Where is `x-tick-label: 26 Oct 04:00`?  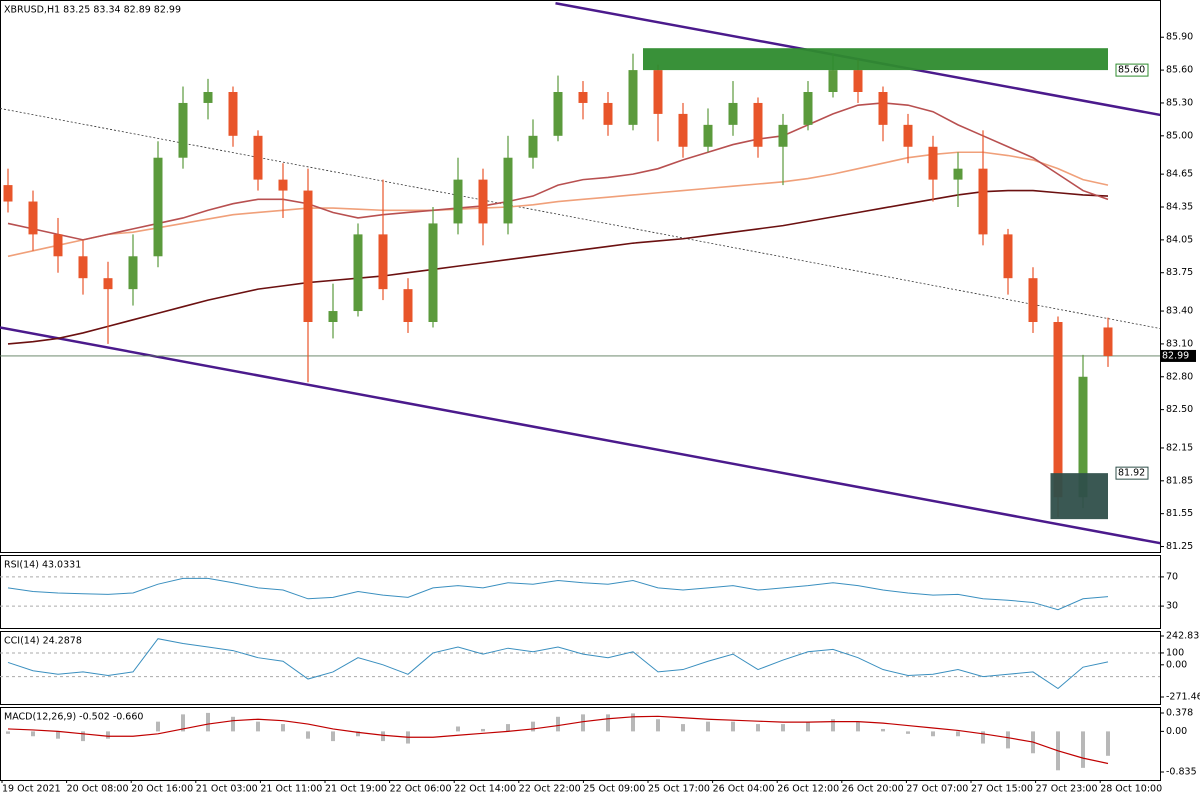 x-tick-label: 26 Oct 04:00 is located at coordinates (744, 789).